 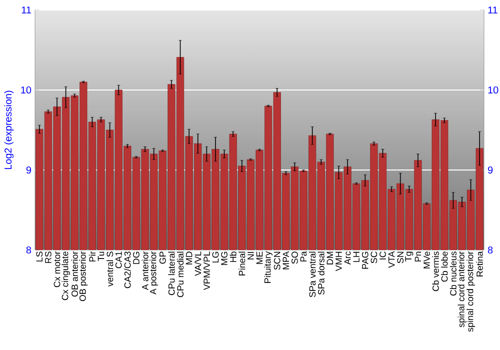 What do you see at coordinates (180, 275) in the screenshot?
I see `x-tick-label: CPu medial` at bounding box center [180, 275].